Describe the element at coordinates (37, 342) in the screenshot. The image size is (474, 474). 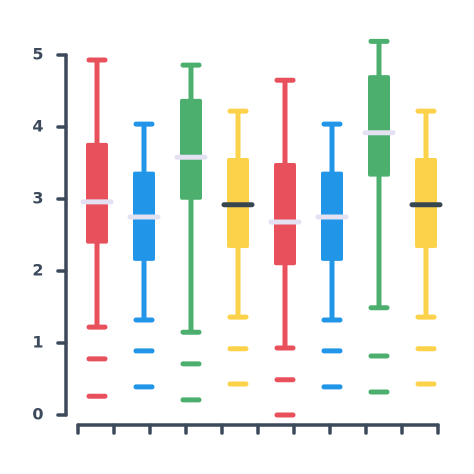
I see `y-tick-label: 1` at that location.